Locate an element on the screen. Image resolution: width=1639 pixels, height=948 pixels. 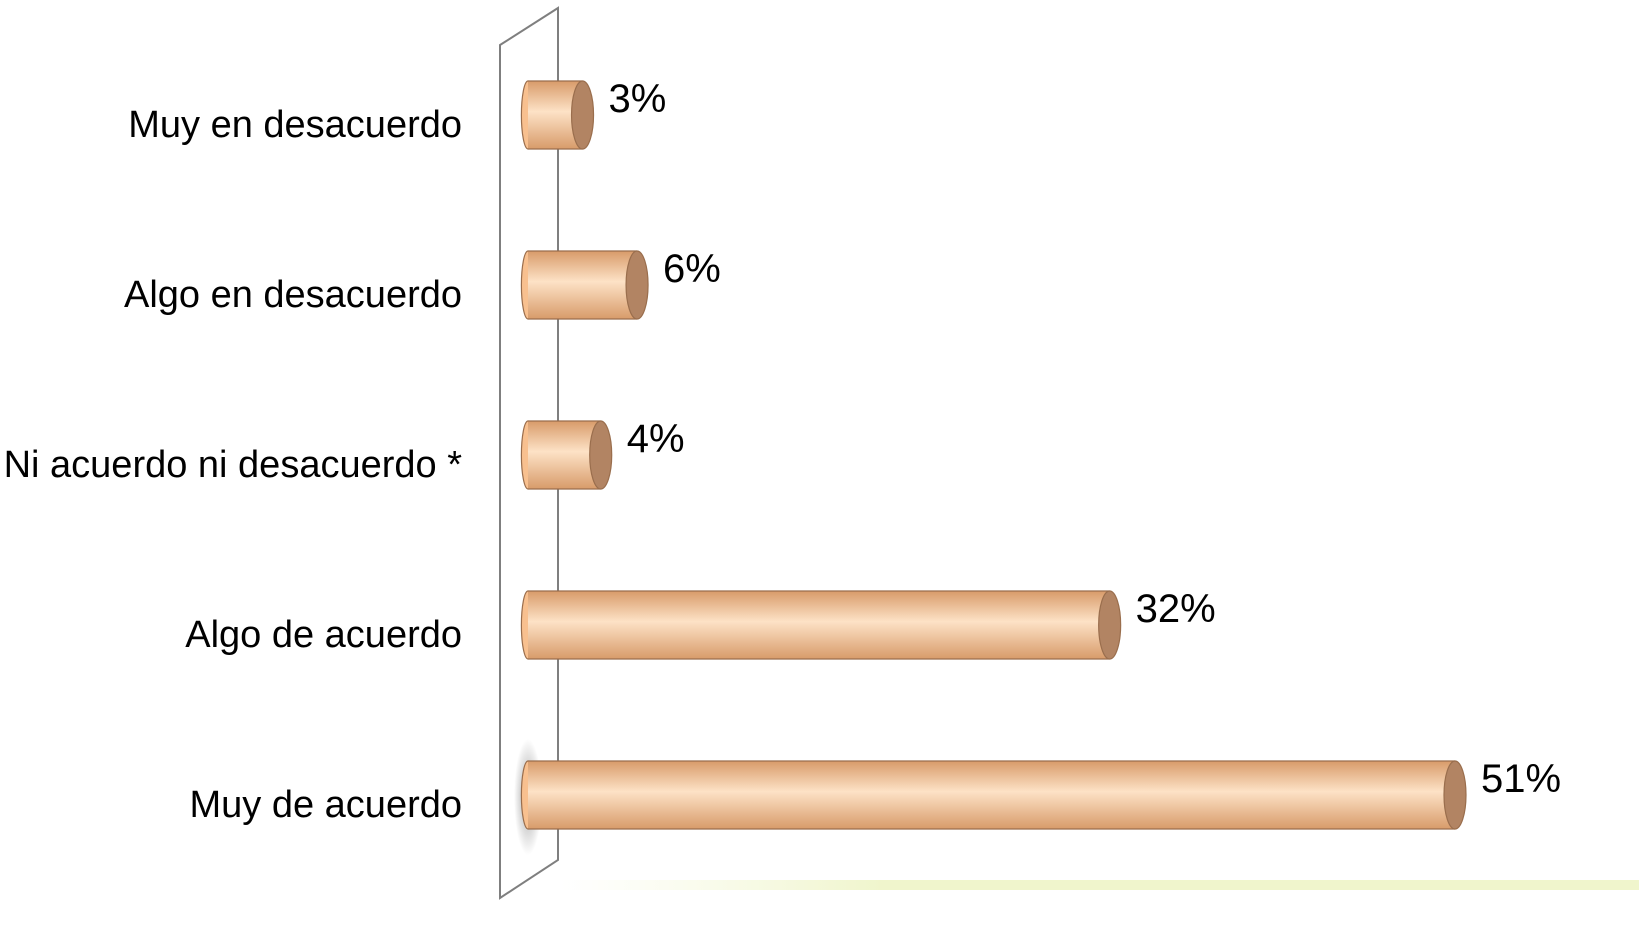
value-label: 51% is located at coordinates (1521, 779).